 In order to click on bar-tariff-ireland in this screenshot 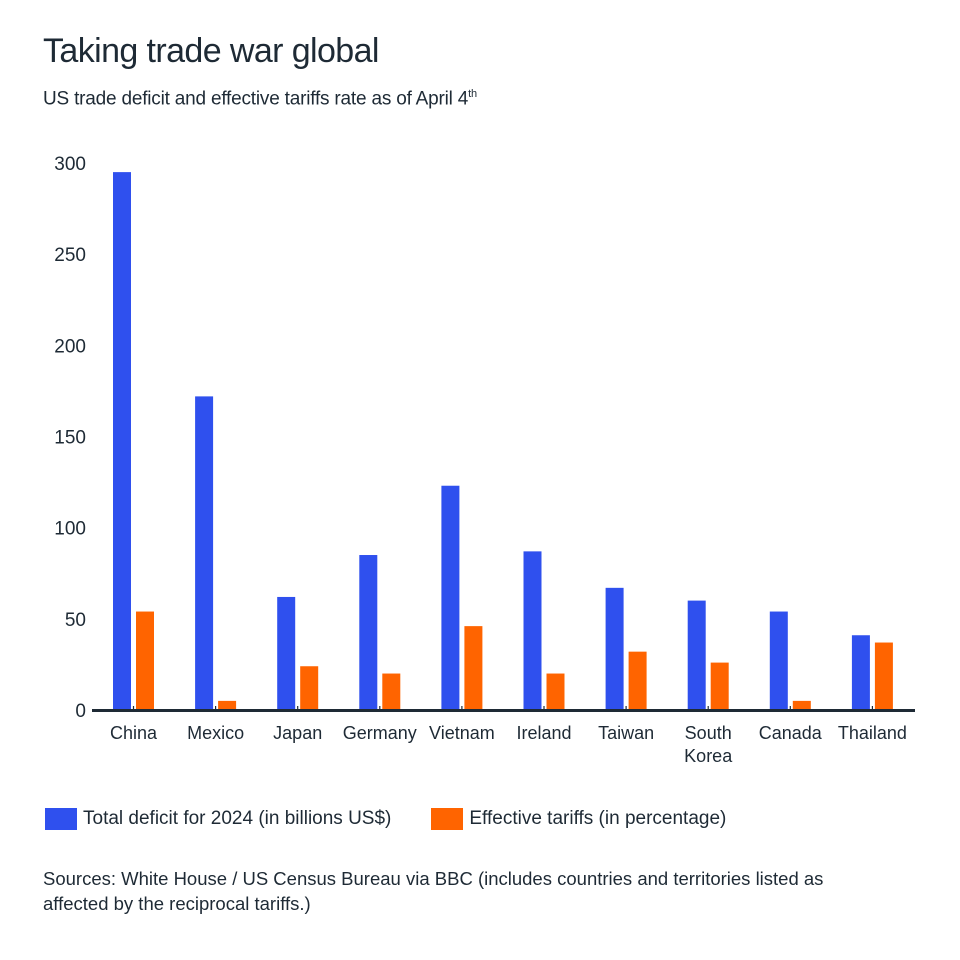, I will do `click(555, 691)`.